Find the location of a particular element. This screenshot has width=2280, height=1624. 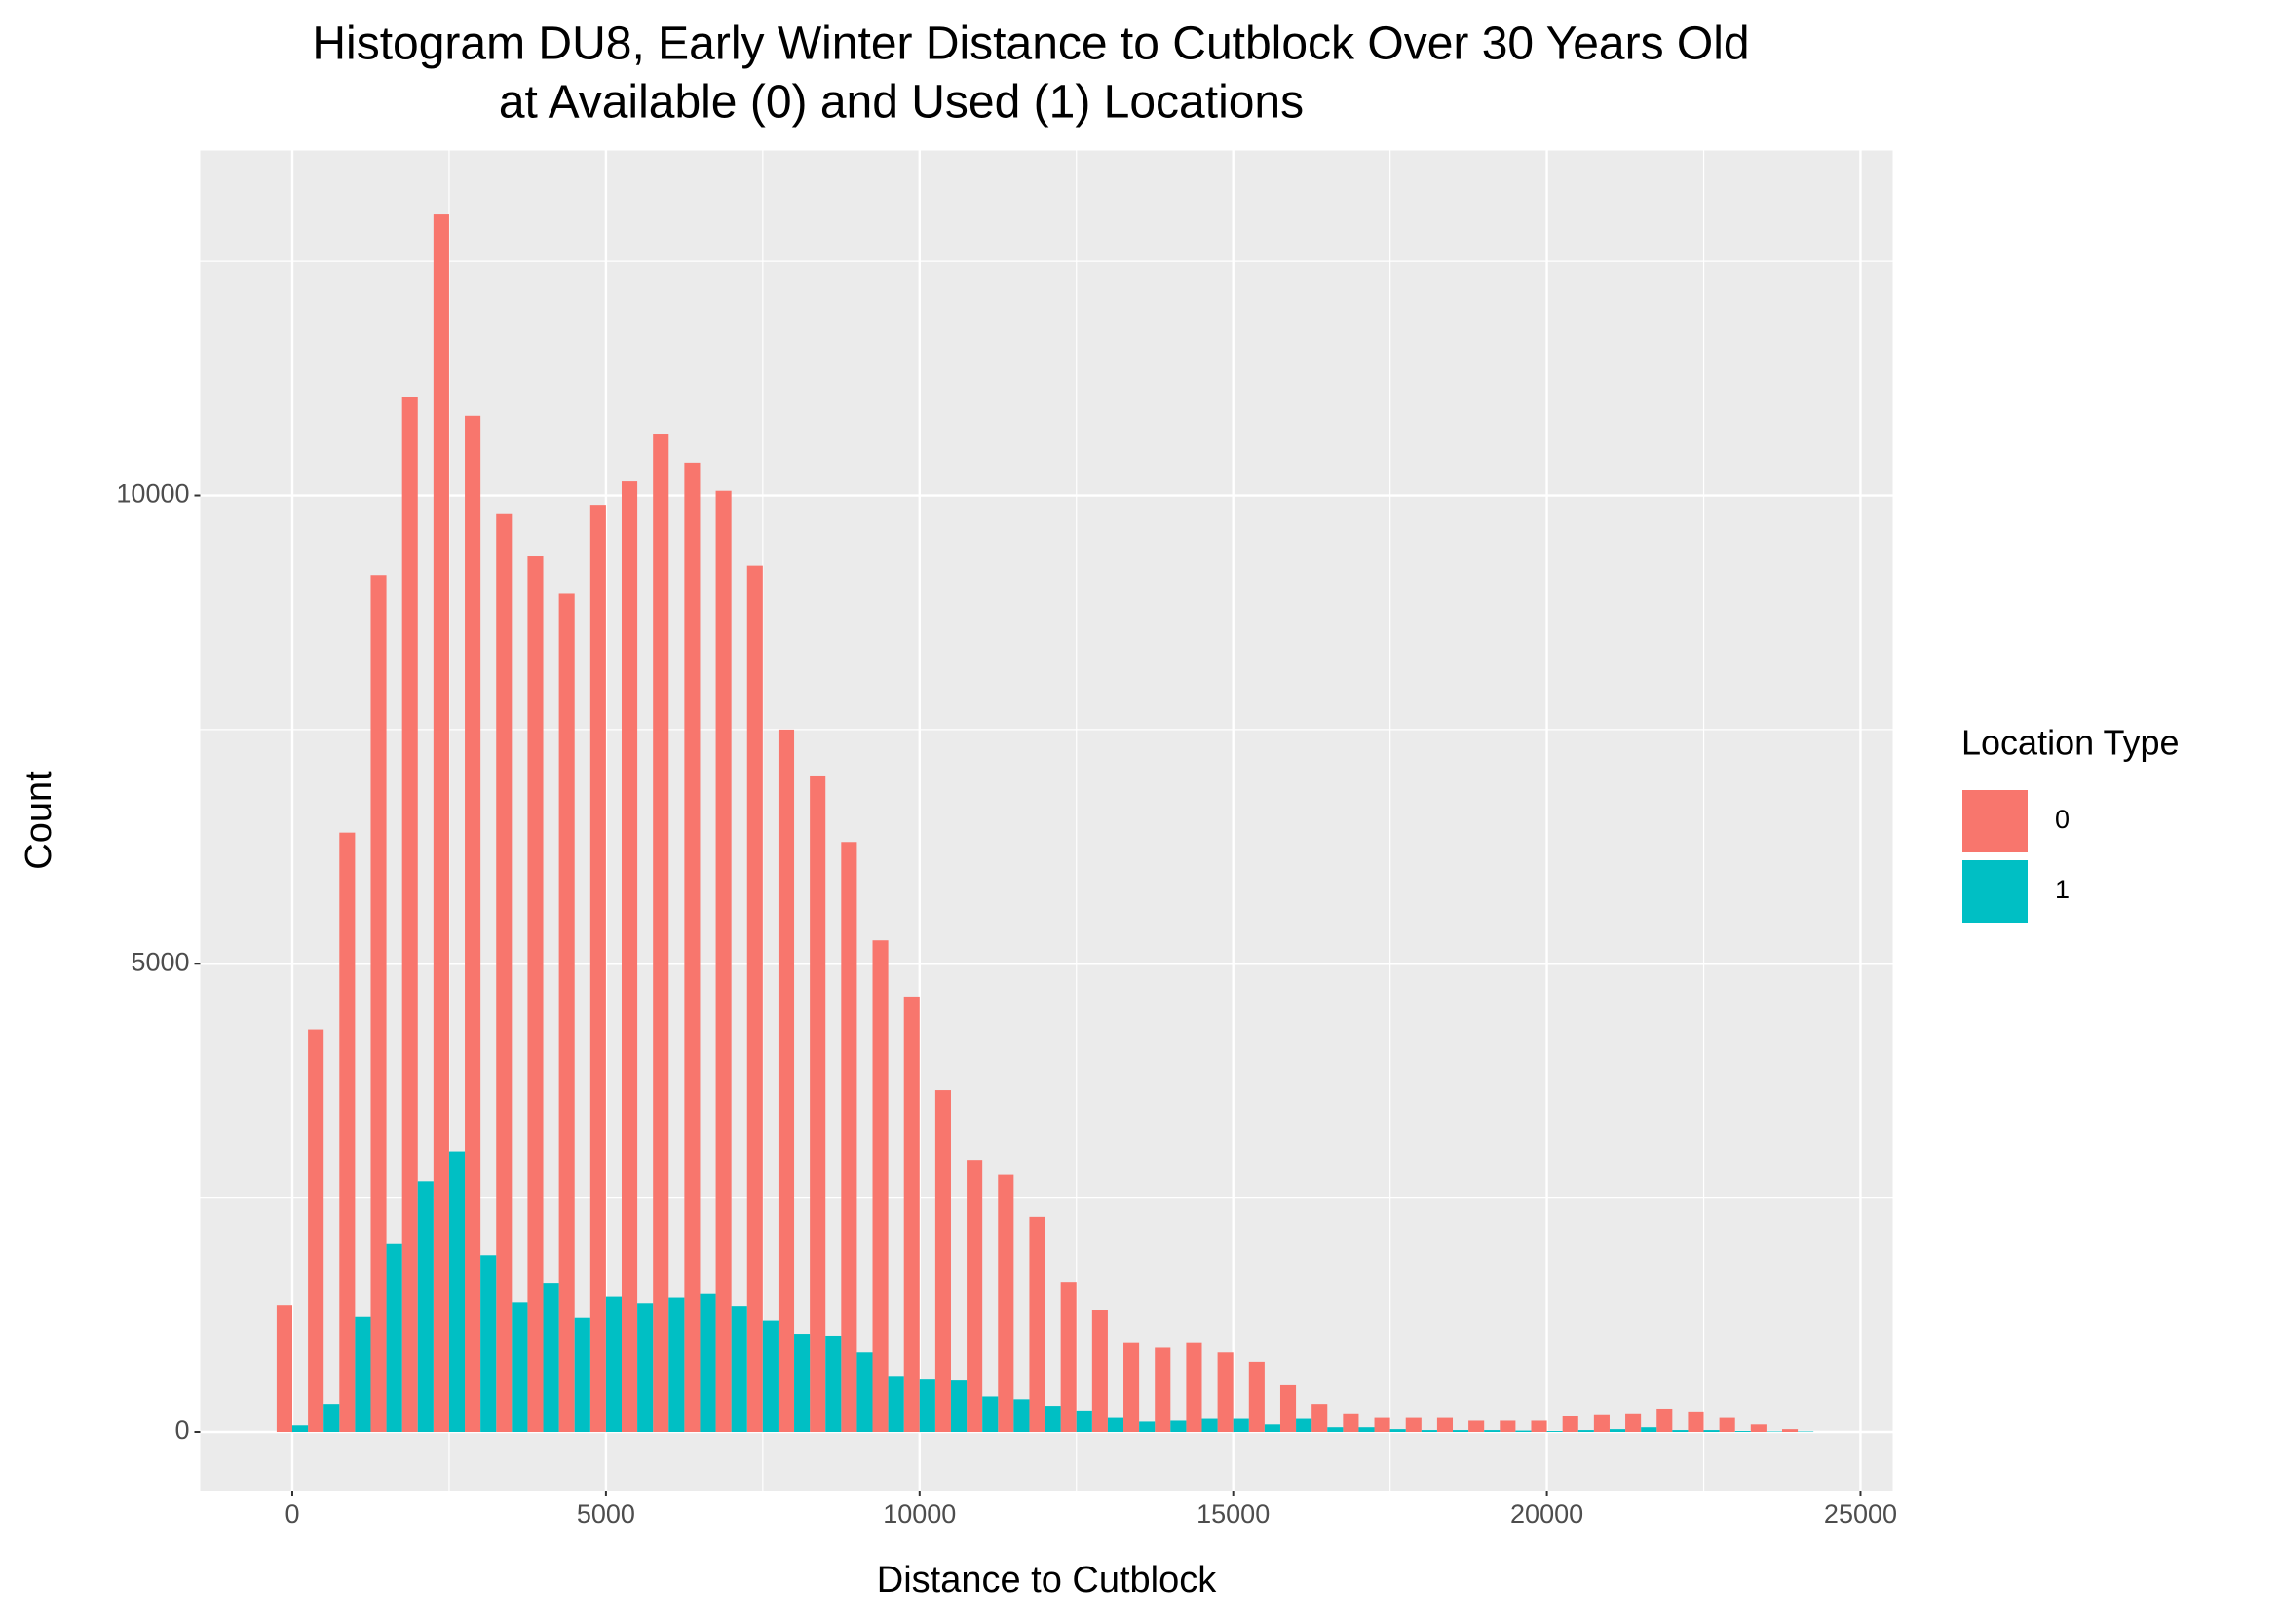

x-tick-label: 10000 is located at coordinates (920, 1514).